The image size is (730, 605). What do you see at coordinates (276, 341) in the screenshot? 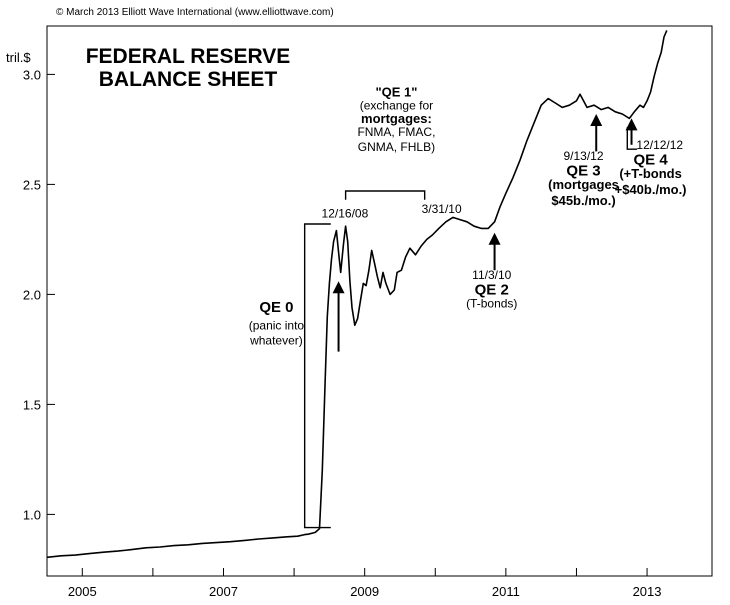
I see `qe0-desc-line-2: whatever)` at bounding box center [276, 341].